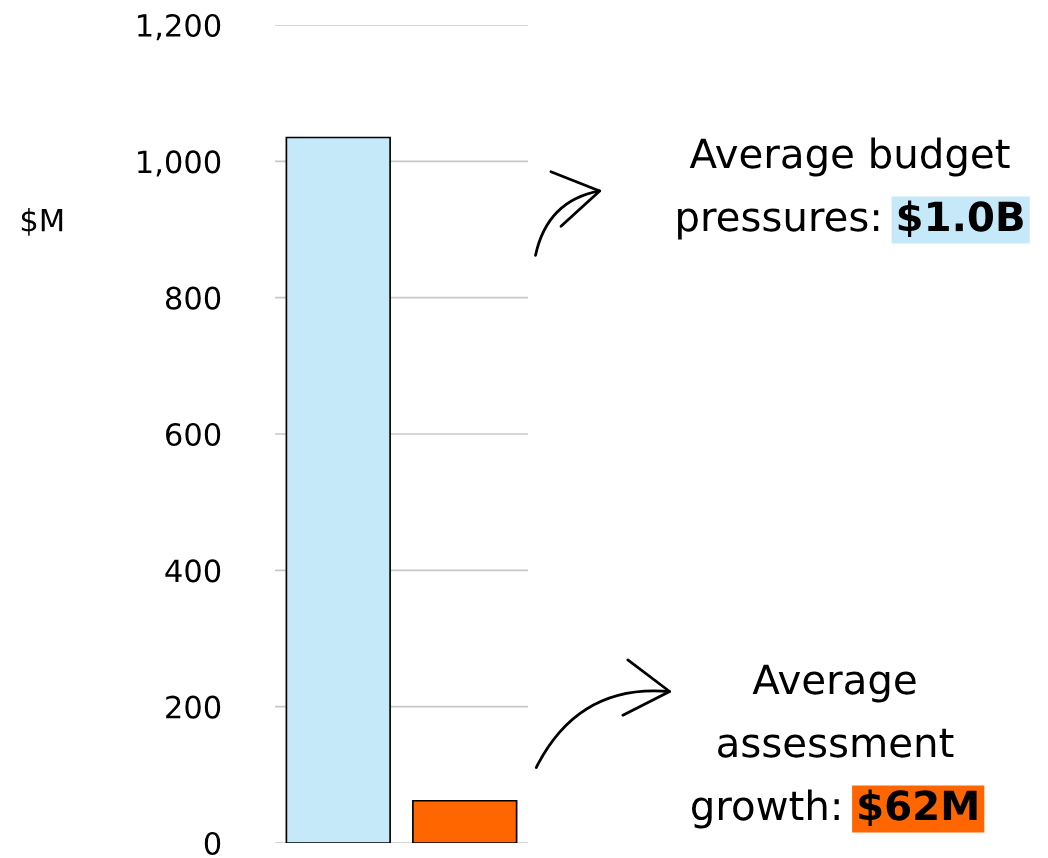  What do you see at coordinates (193, 298) in the screenshot?
I see `y-tick-label: 800` at bounding box center [193, 298].